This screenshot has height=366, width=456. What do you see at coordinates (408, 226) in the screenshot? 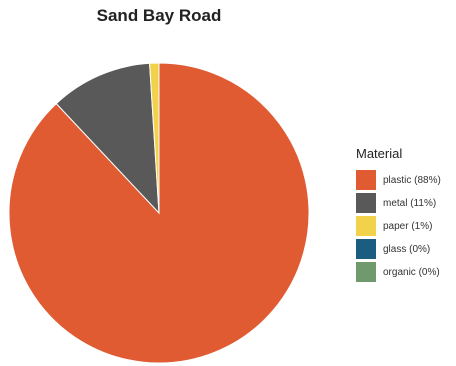
I see `legend-label-paper: paper (1%)` at bounding box center [408, 226].